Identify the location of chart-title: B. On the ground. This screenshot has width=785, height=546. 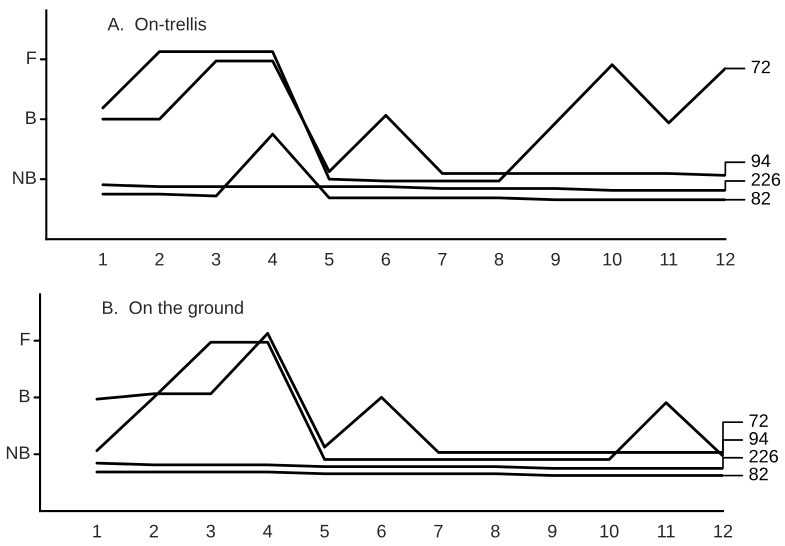
(172, 309).